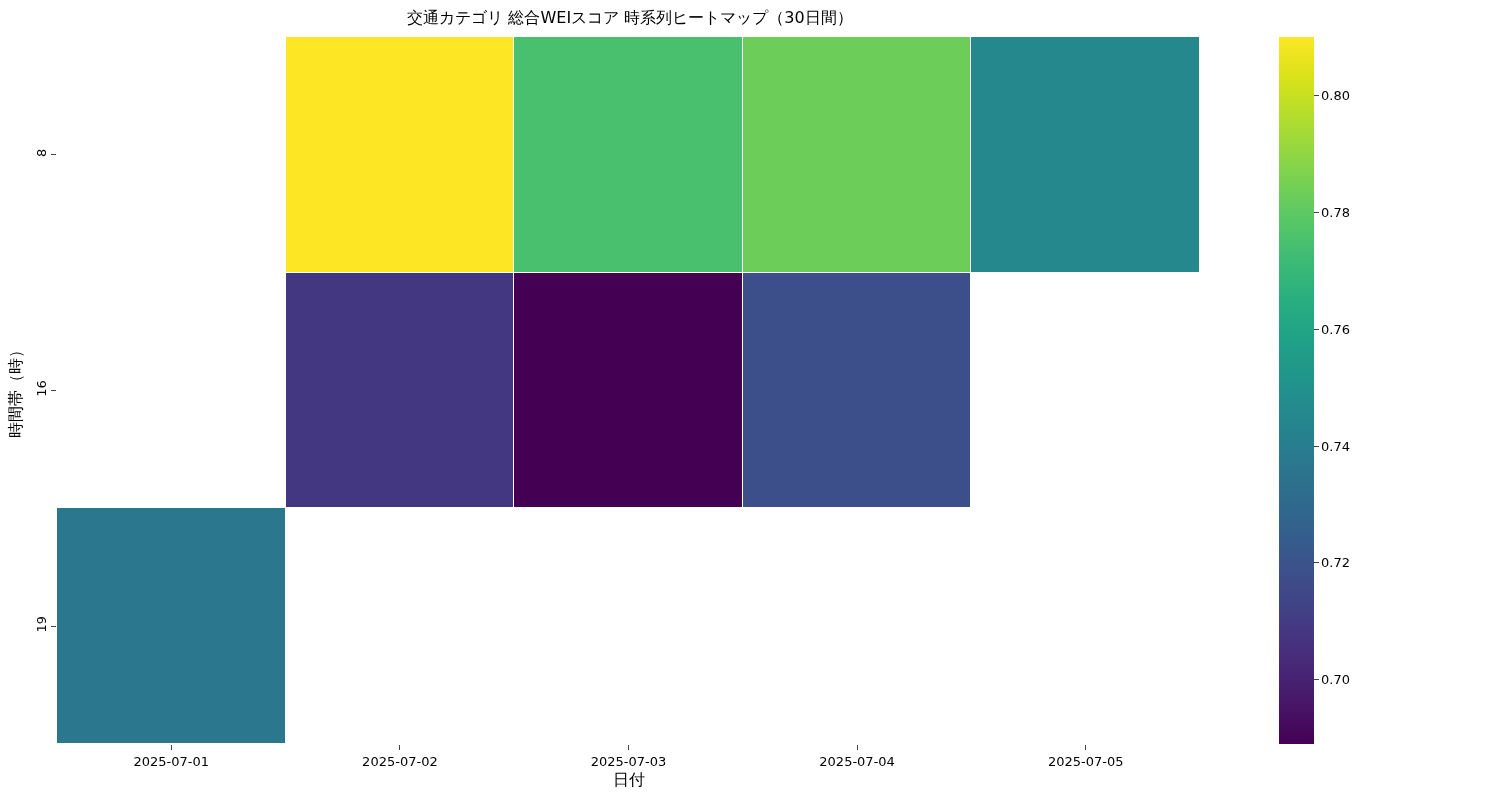  Describe the element at coordinates (1336, 95) in the screenshot. I see `color-bar-label: 0.80` at that location.